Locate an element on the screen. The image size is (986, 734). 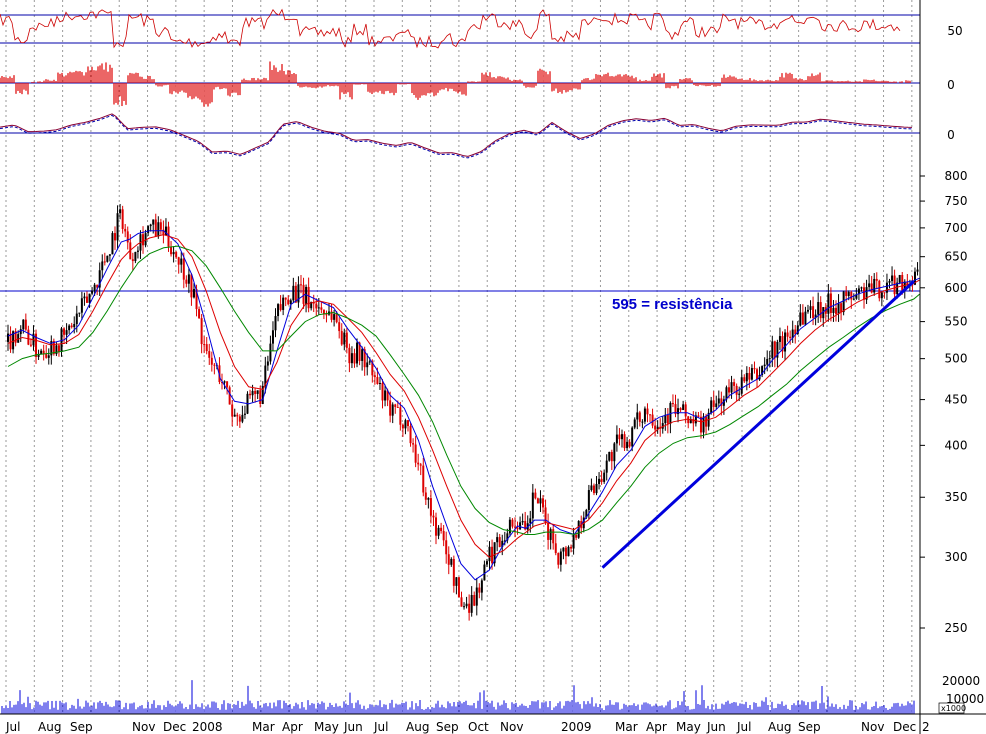
month-label: 2009 is located at coordinates (576, 727).